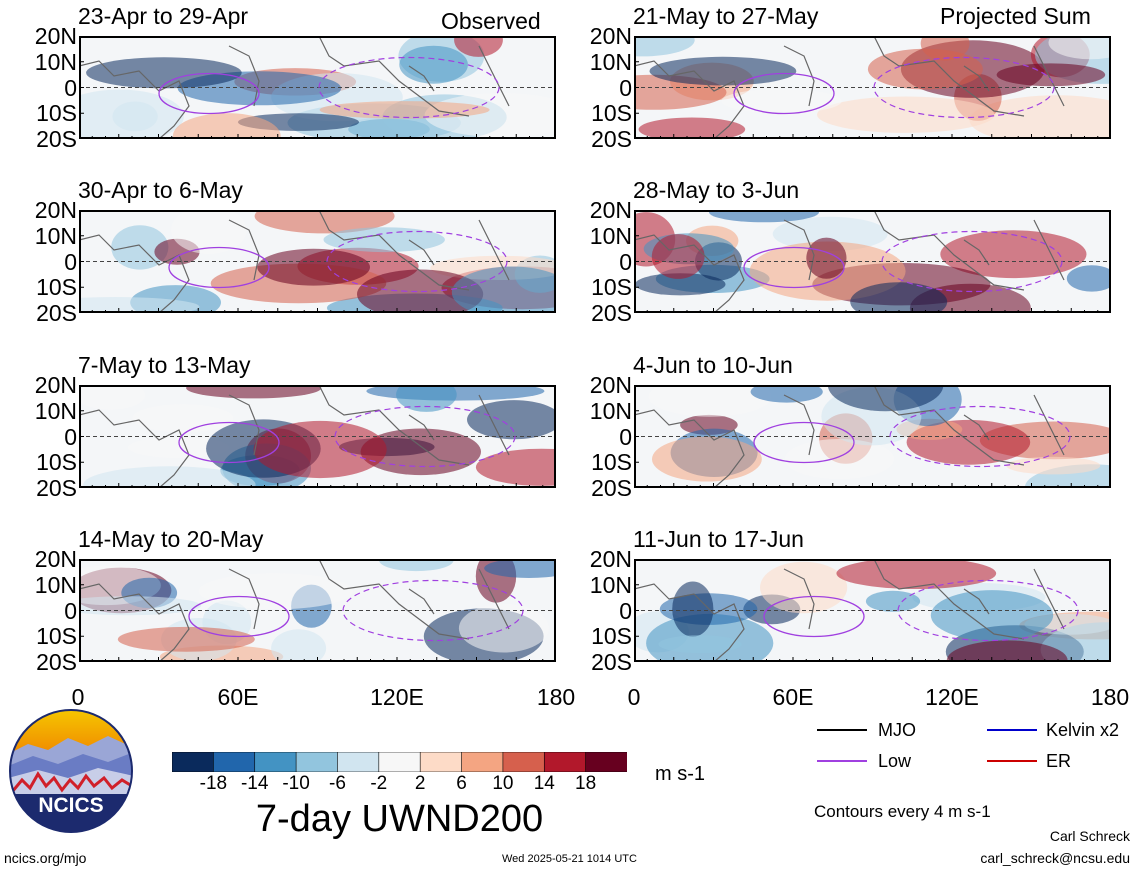  What do you see at coordinates (164, 365) in the screenshot?
I see `panel-title: 7-May to 13-May` at bounding box center [164, 365].